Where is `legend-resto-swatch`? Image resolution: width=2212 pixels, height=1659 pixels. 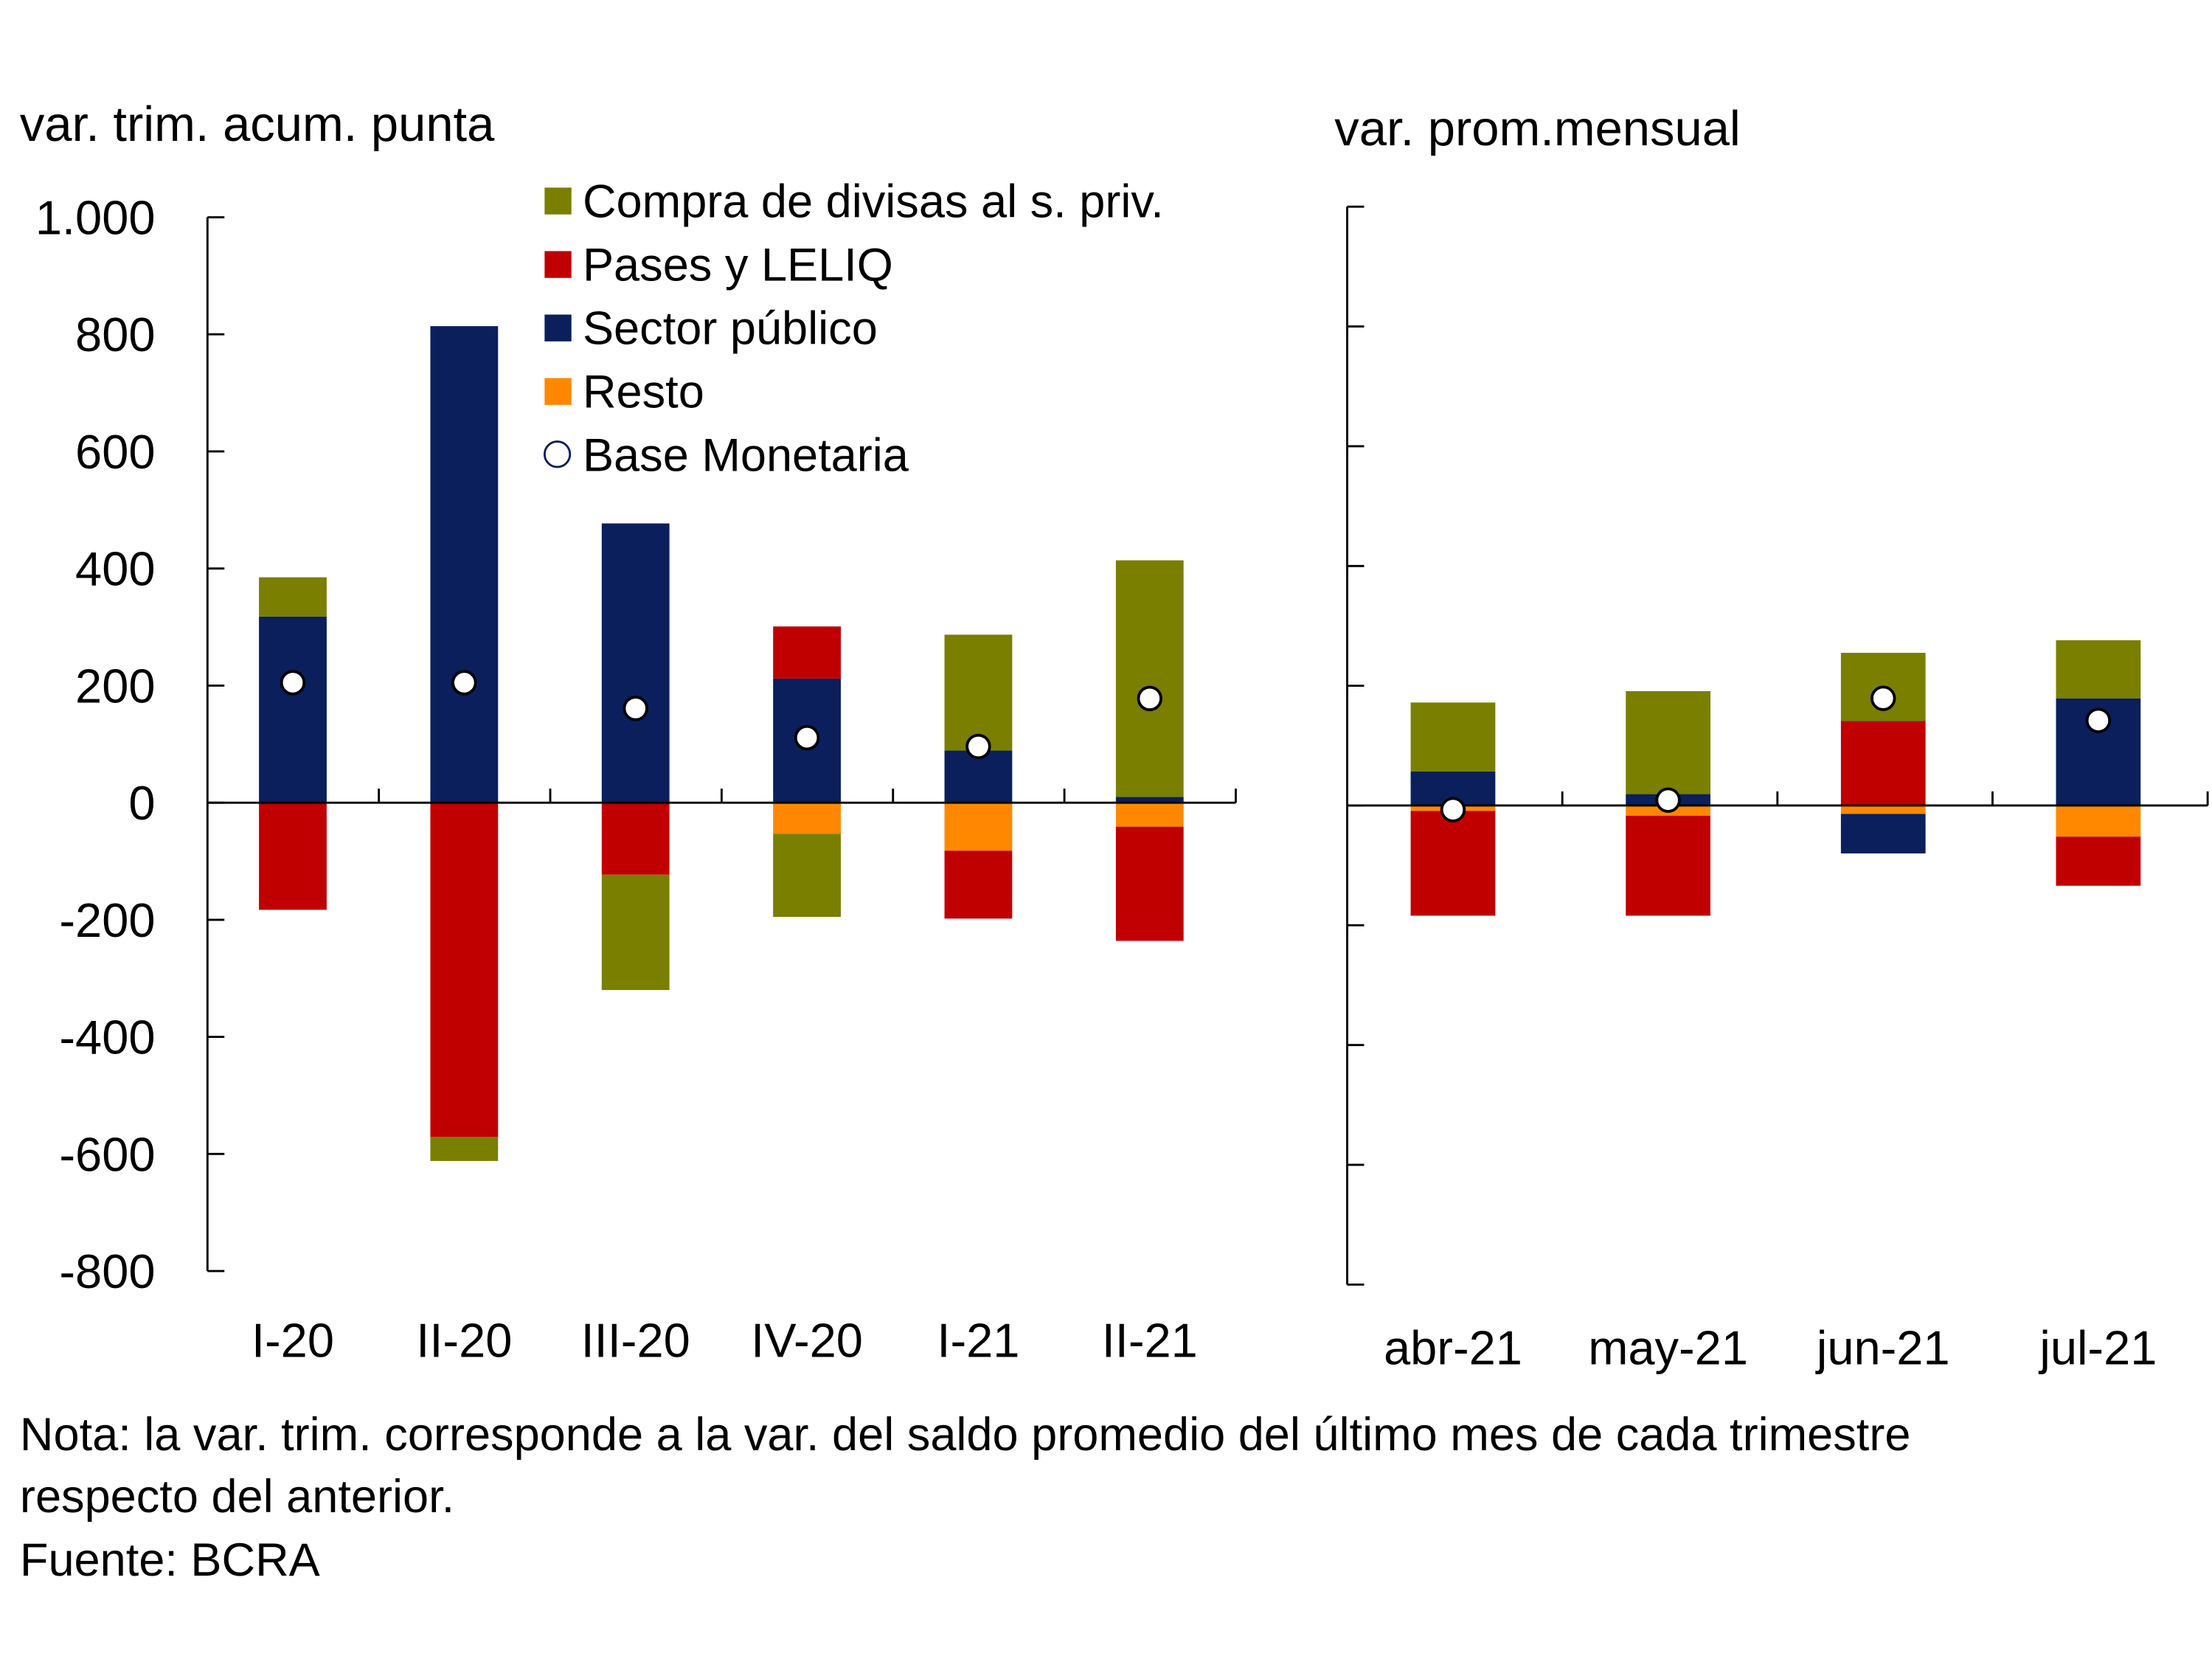
legend-resto-swatch is located at coordinates (558, 391).